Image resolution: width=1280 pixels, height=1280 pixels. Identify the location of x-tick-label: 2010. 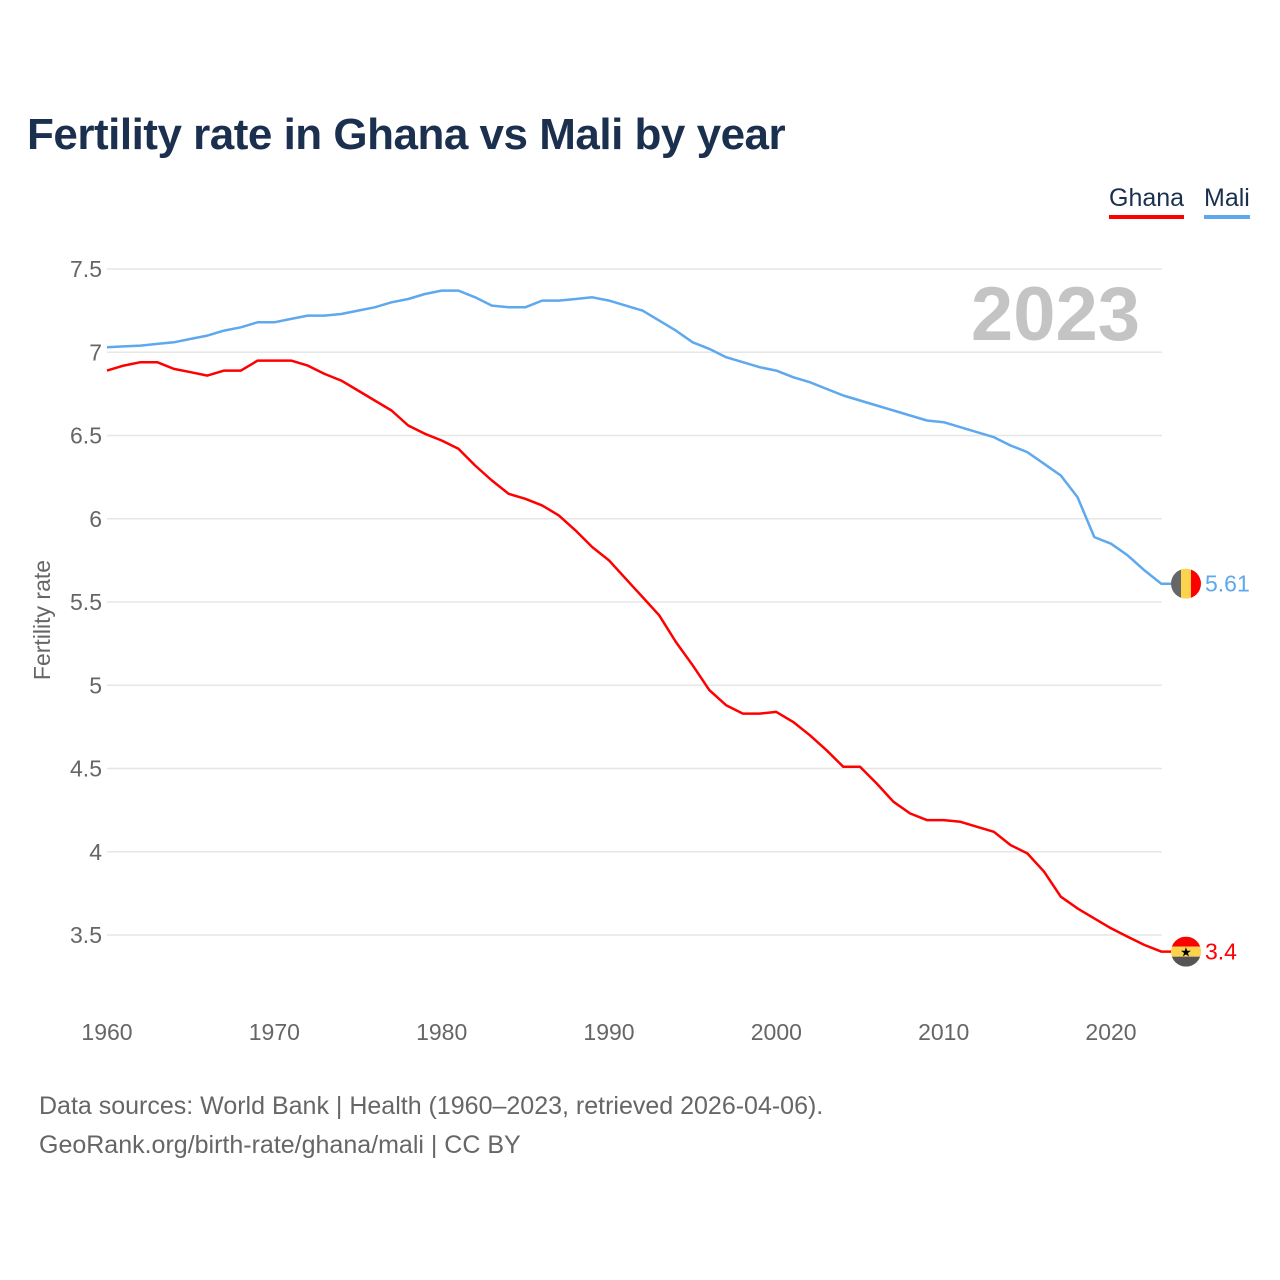
(943, 1032).